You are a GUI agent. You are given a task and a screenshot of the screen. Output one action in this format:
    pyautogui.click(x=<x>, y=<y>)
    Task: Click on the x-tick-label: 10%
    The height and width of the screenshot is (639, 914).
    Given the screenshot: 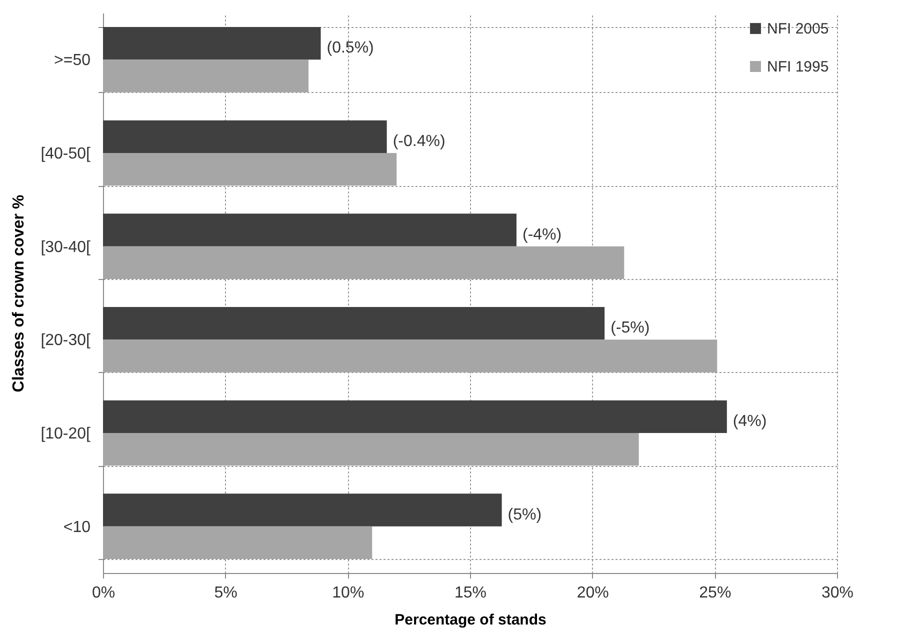 What is the action you would take?
    pyautogui.click(x=348, y=593)
    